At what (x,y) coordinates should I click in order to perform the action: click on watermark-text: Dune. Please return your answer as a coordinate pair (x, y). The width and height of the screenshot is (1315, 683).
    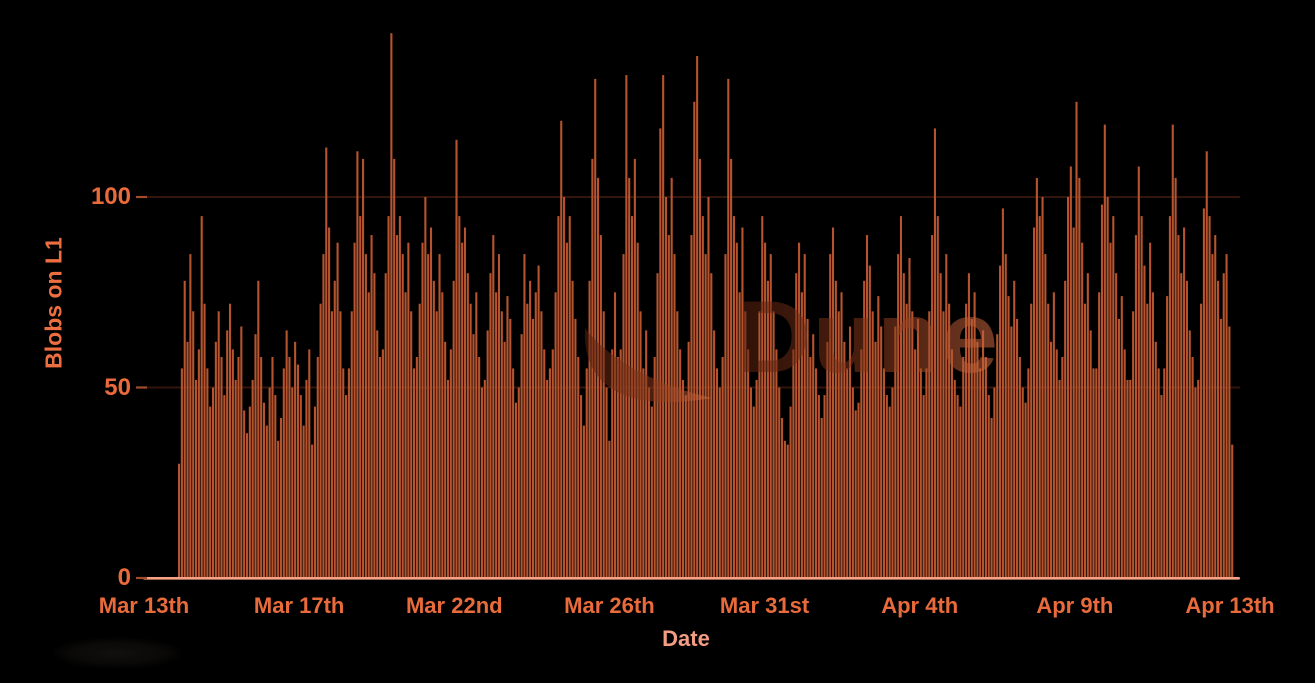
    Looking at the image, I should click on (868, 337).